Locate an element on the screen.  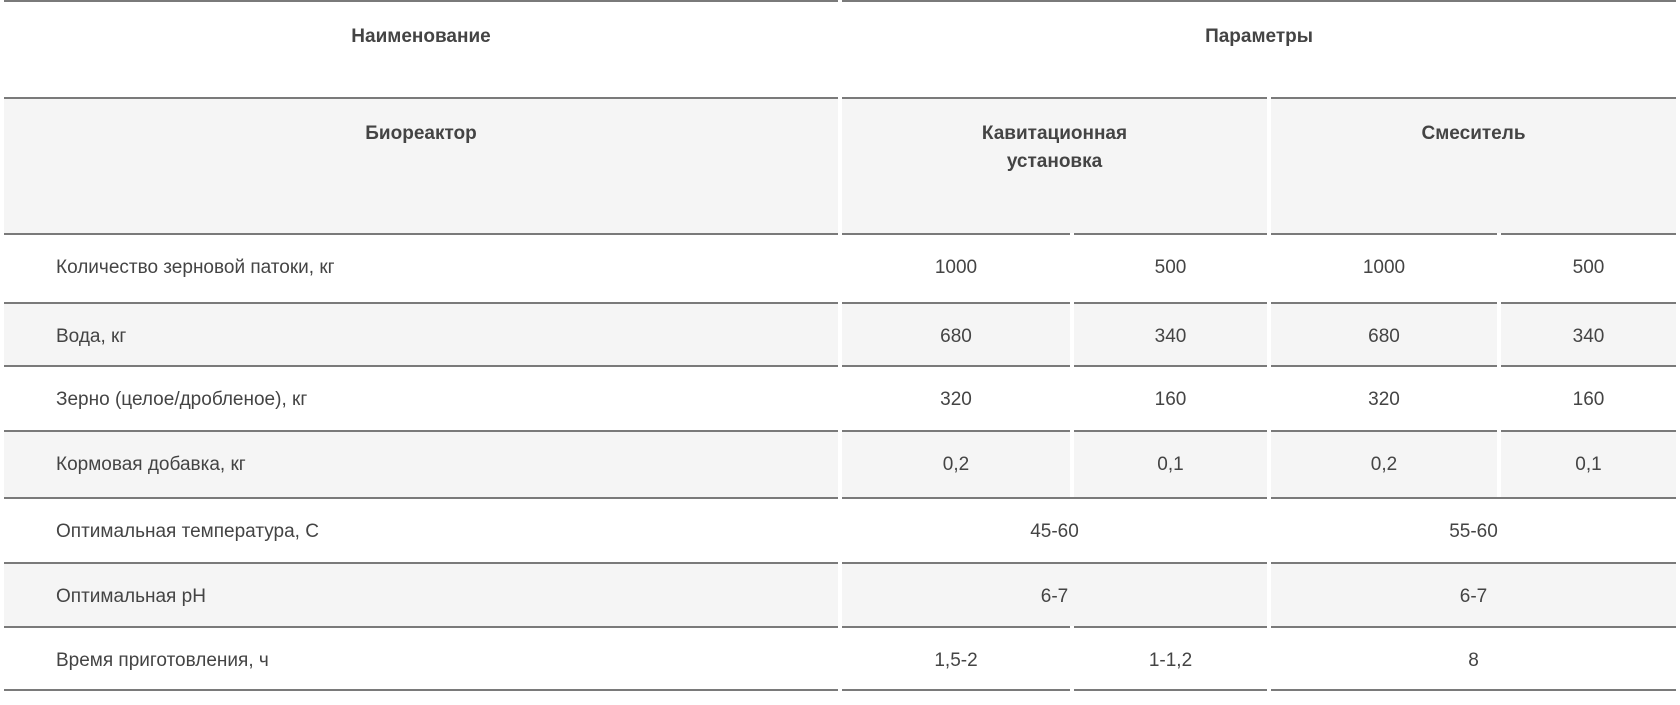
row-label: Оптимальная температура, С is located at coordinates (421, 529).